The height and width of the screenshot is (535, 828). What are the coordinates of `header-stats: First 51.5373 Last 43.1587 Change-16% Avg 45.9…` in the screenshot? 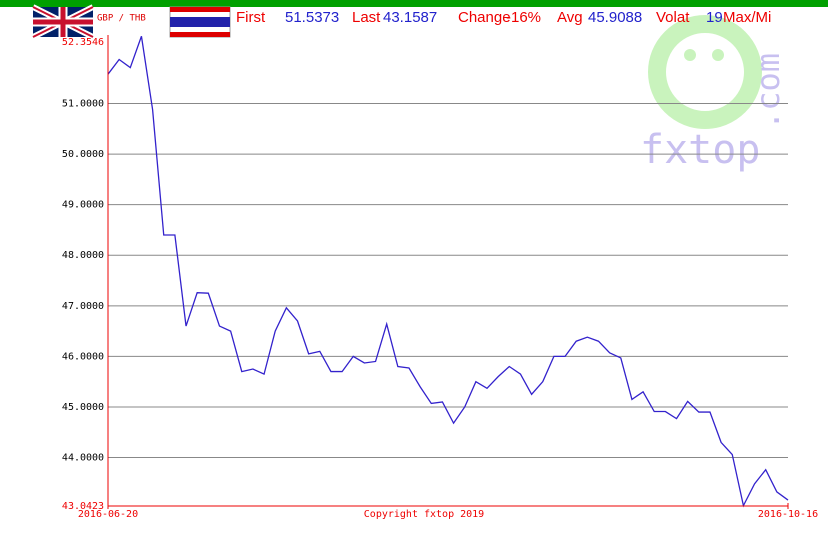 It's located at (503, 17).